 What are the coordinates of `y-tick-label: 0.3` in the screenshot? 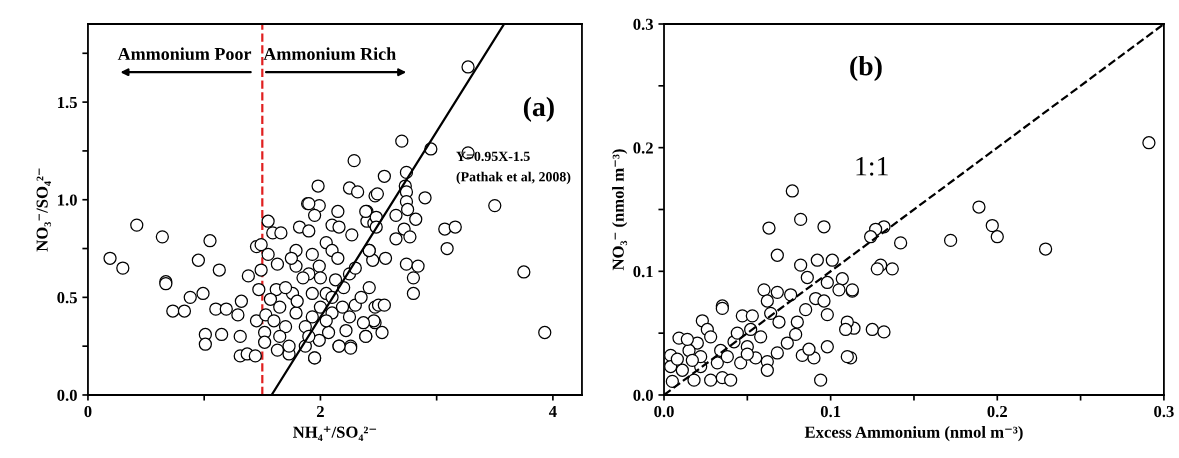 It's located at (643, 24).